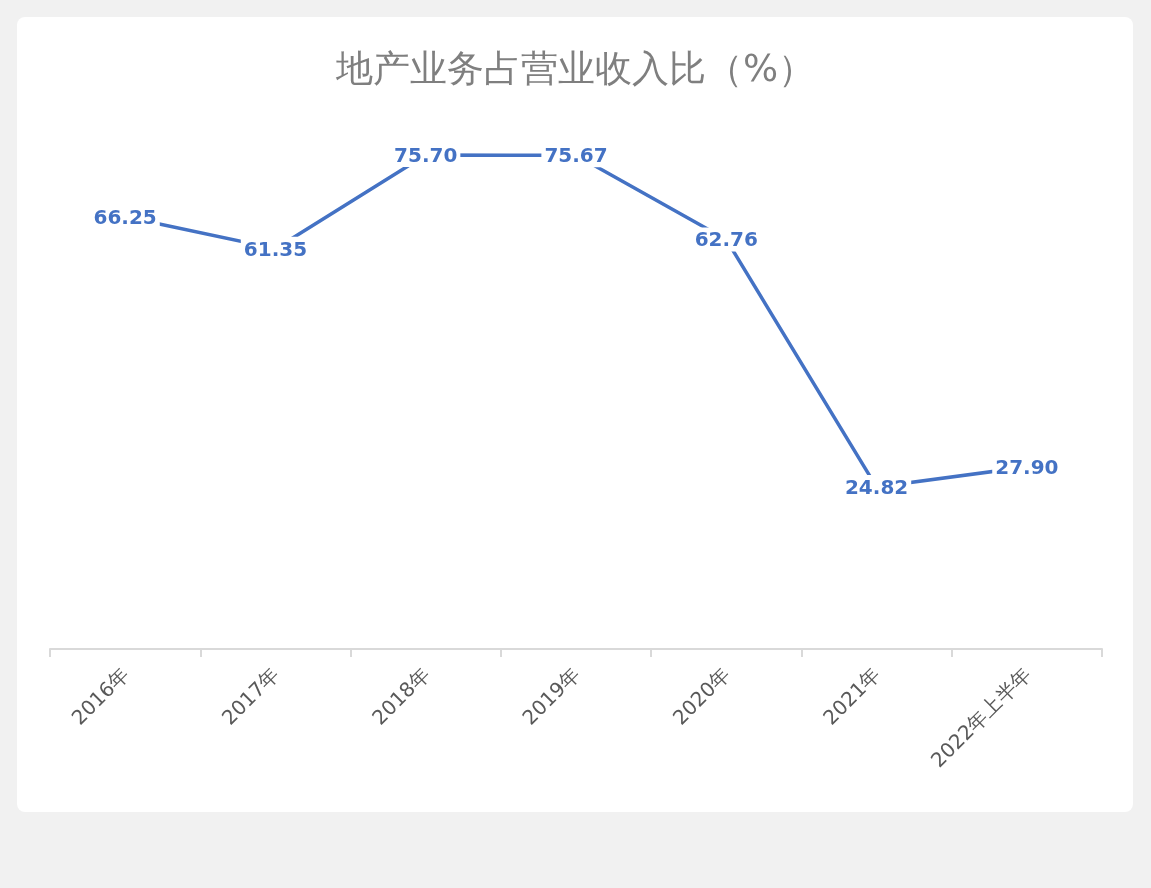 This screenshot has height=888, width=1151. Describe the element at coordinates (125, 216) in the screenshot. I see `data-label: 66.25` at that location.